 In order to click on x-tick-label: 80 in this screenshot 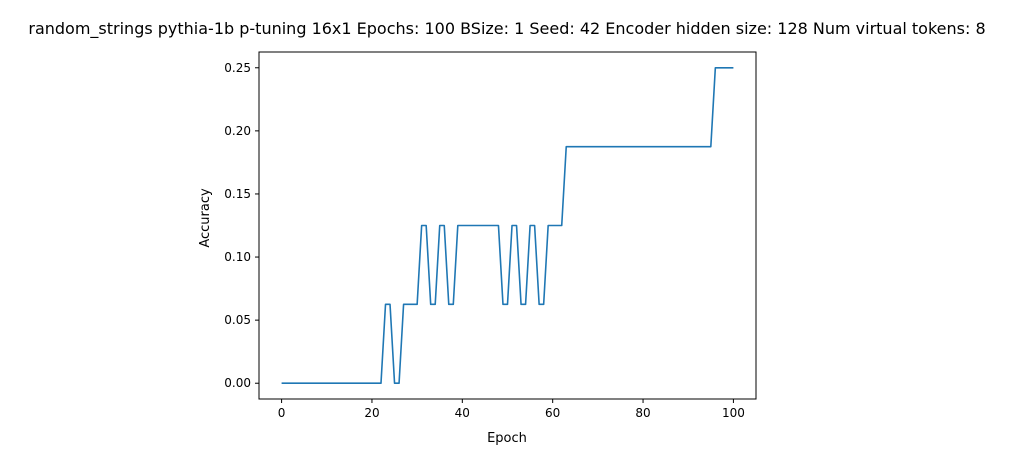, I will do `click(642, 413)`.